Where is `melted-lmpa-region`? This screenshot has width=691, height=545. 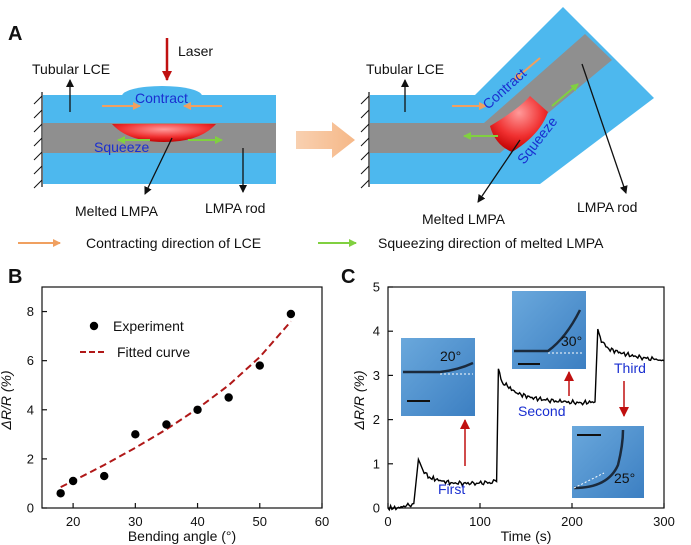 melted-lmpa-region is located at coordinates (164, 133).